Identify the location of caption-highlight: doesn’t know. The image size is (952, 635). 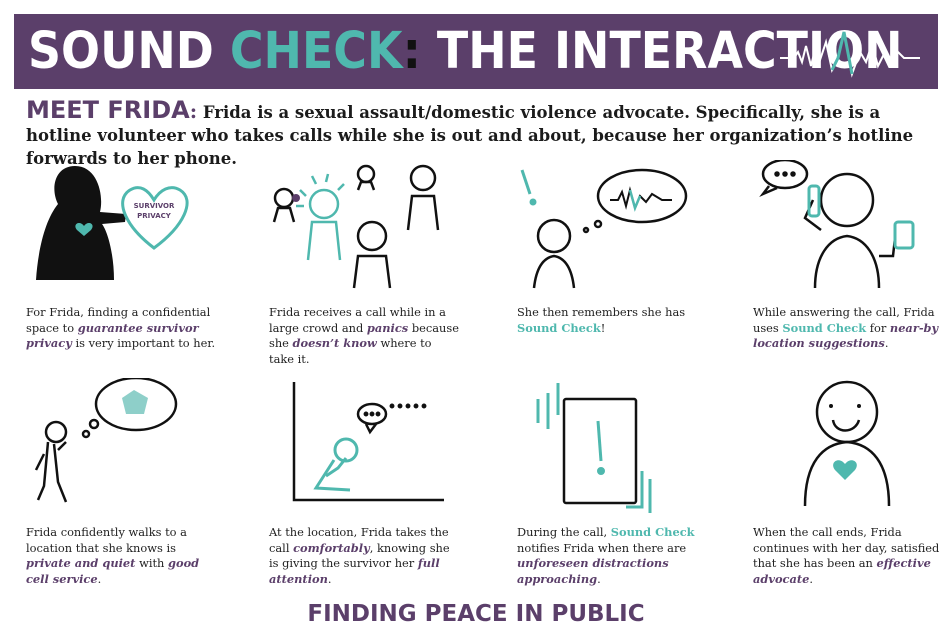
(334, 343).